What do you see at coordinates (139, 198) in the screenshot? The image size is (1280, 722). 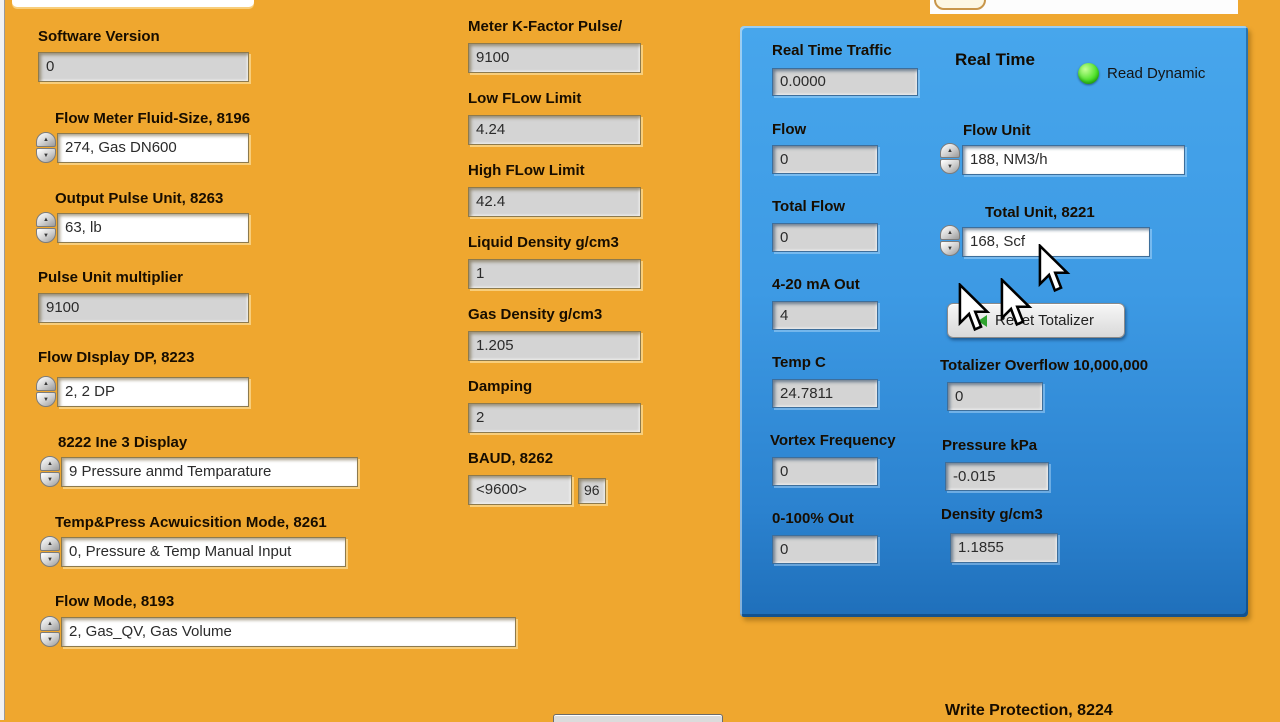 I see `output-pulse-unit-label: Output Pulse Unit, 8263` at bounding box center [139, 198].